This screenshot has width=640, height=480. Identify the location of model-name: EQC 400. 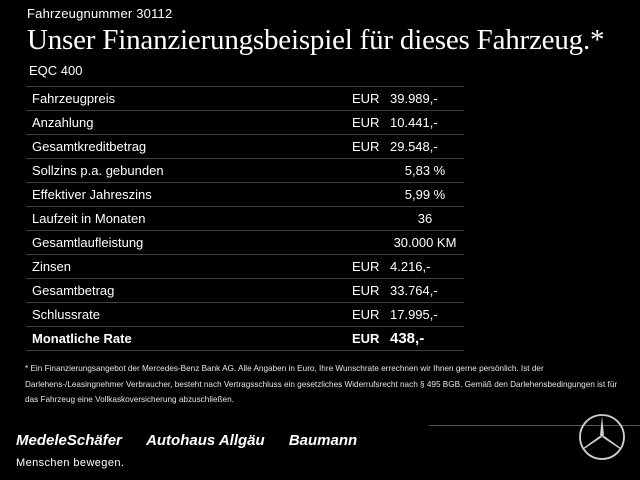
(56, 70).